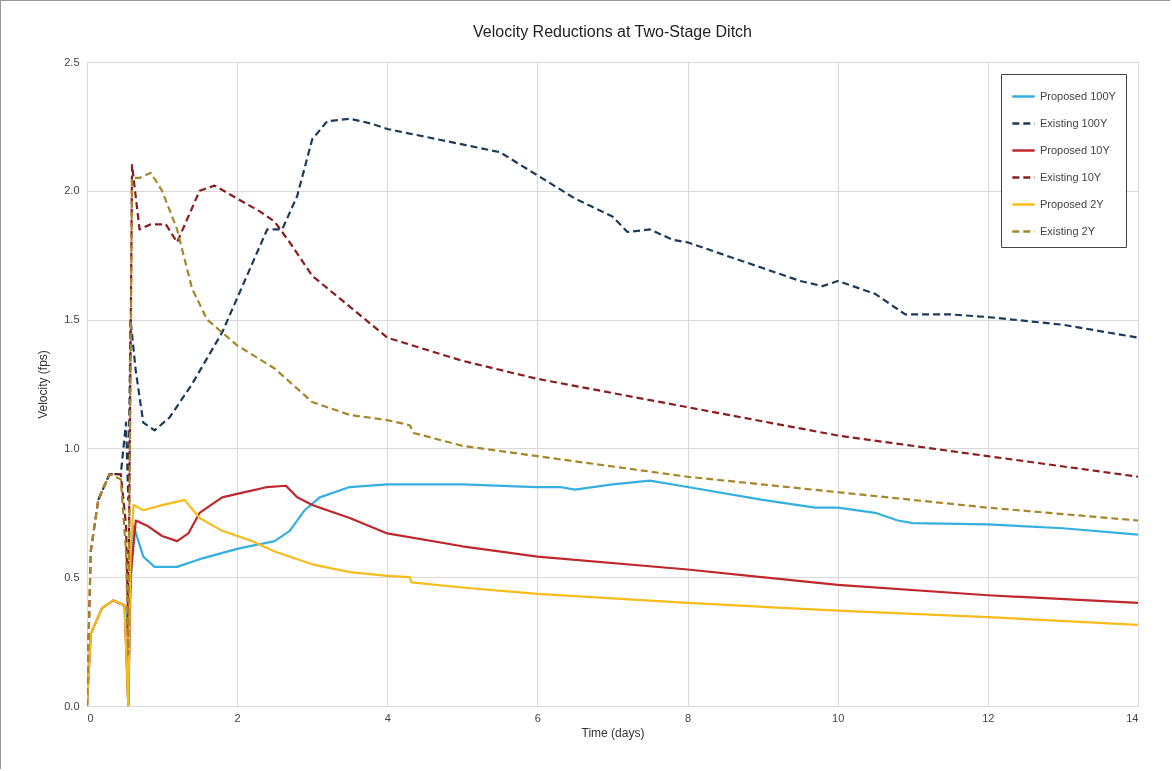 The width and height of the screenshot is (1172, 771). Describe the element at coordinates (72, 61) in the screenshot. I see `y-tick-label: 2.5` at that location.